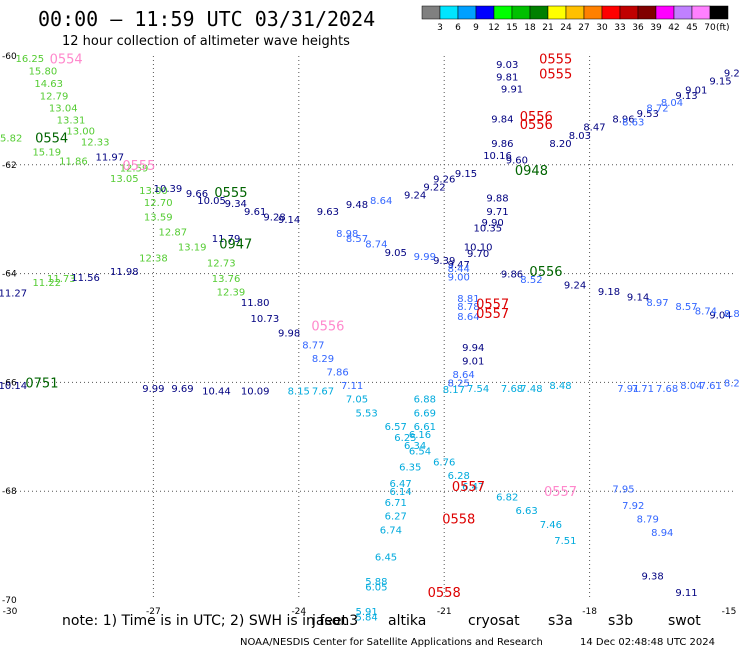  What do you see at coordinates (46, 283) in the screenshot?
I see `wave-height-value: 11.22` at bounding box center [46, 283].